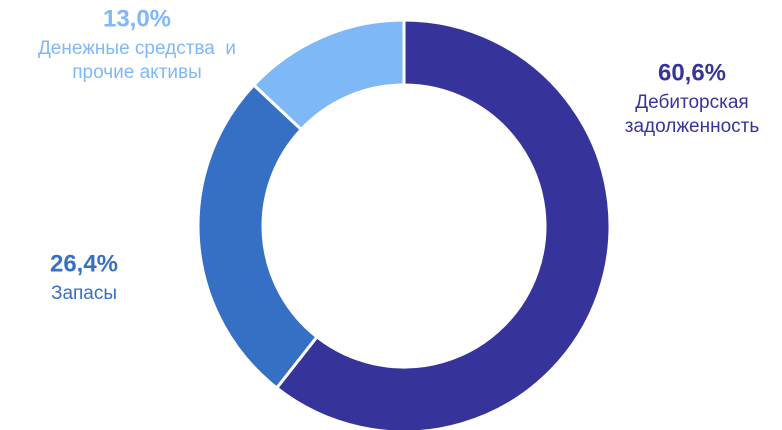 This screenshot has width=782, height=430. What do you see at coordinates (137, 48) in the screenshot?
I see `slice-3-category-label-line-1: Денежные средства и` at bounding box center [137, 48].